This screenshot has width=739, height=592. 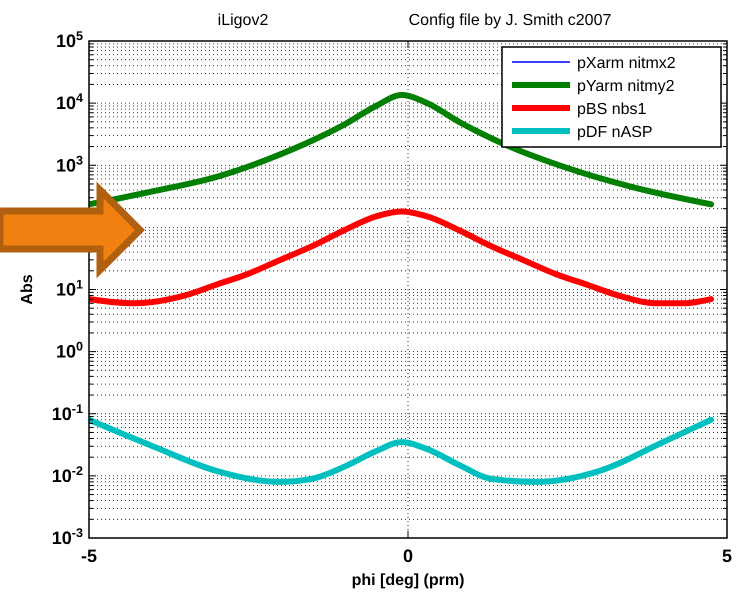 What do you see at coordinates (67, 475) in the screenshot?
I see `y-tick-label: 10$^{-2}$` at bounding box center [67, 475].